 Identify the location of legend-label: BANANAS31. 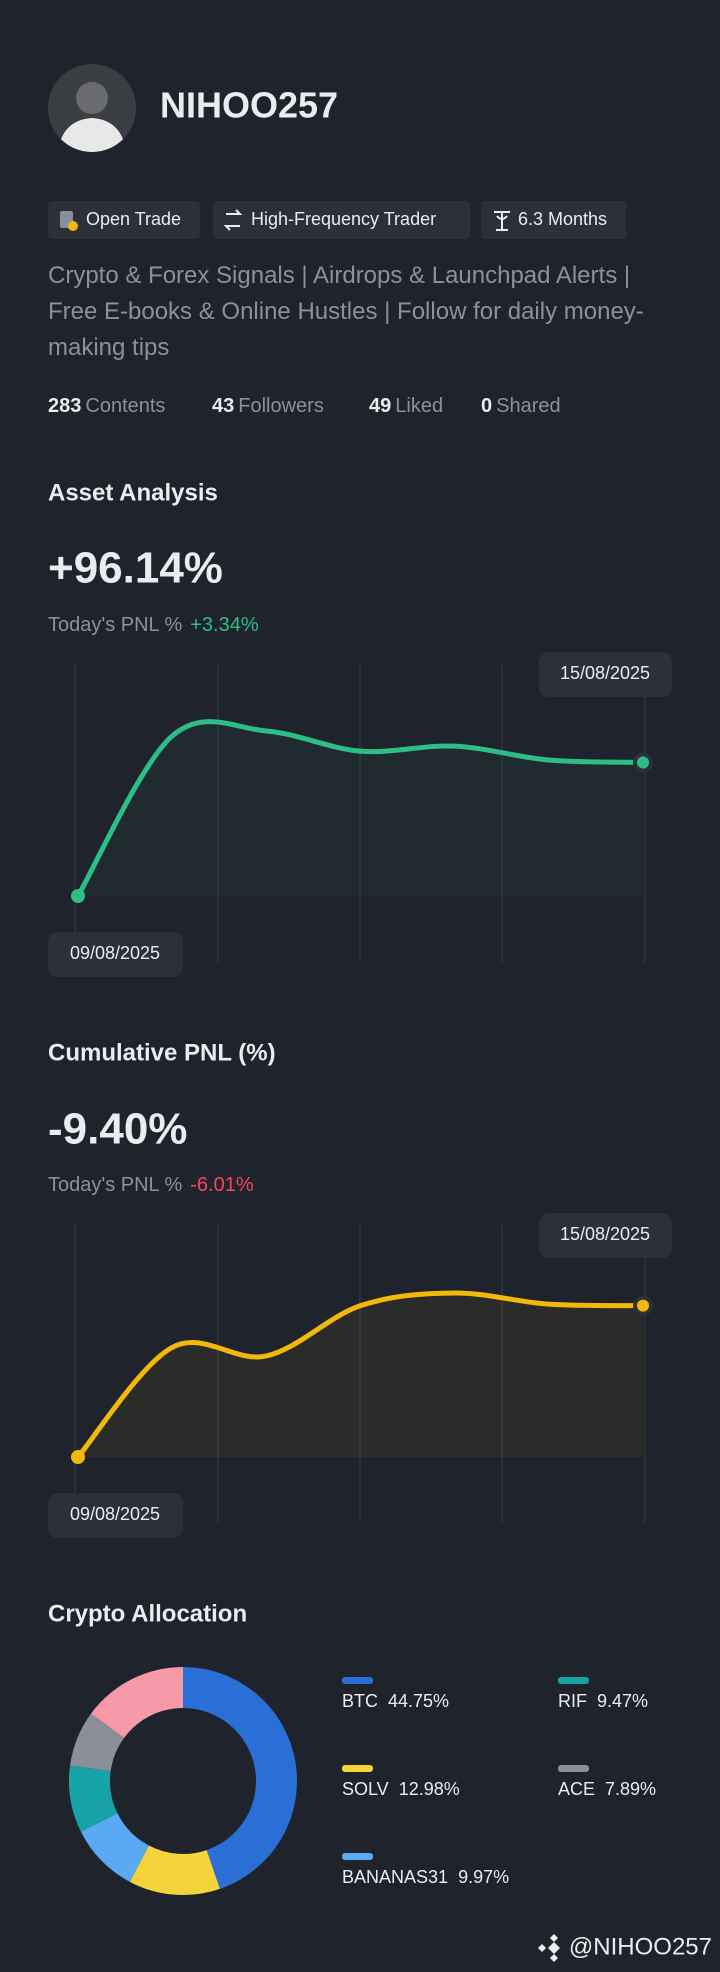
(395, 1877).